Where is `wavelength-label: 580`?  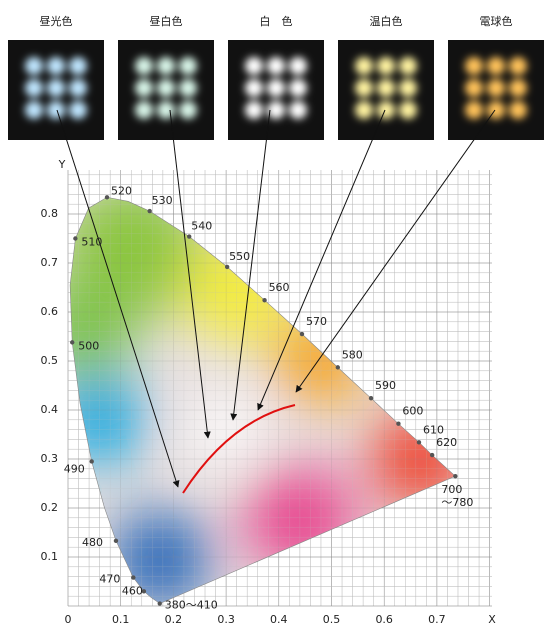 wavelength-label: 580 is located at coordinates (352, 354).